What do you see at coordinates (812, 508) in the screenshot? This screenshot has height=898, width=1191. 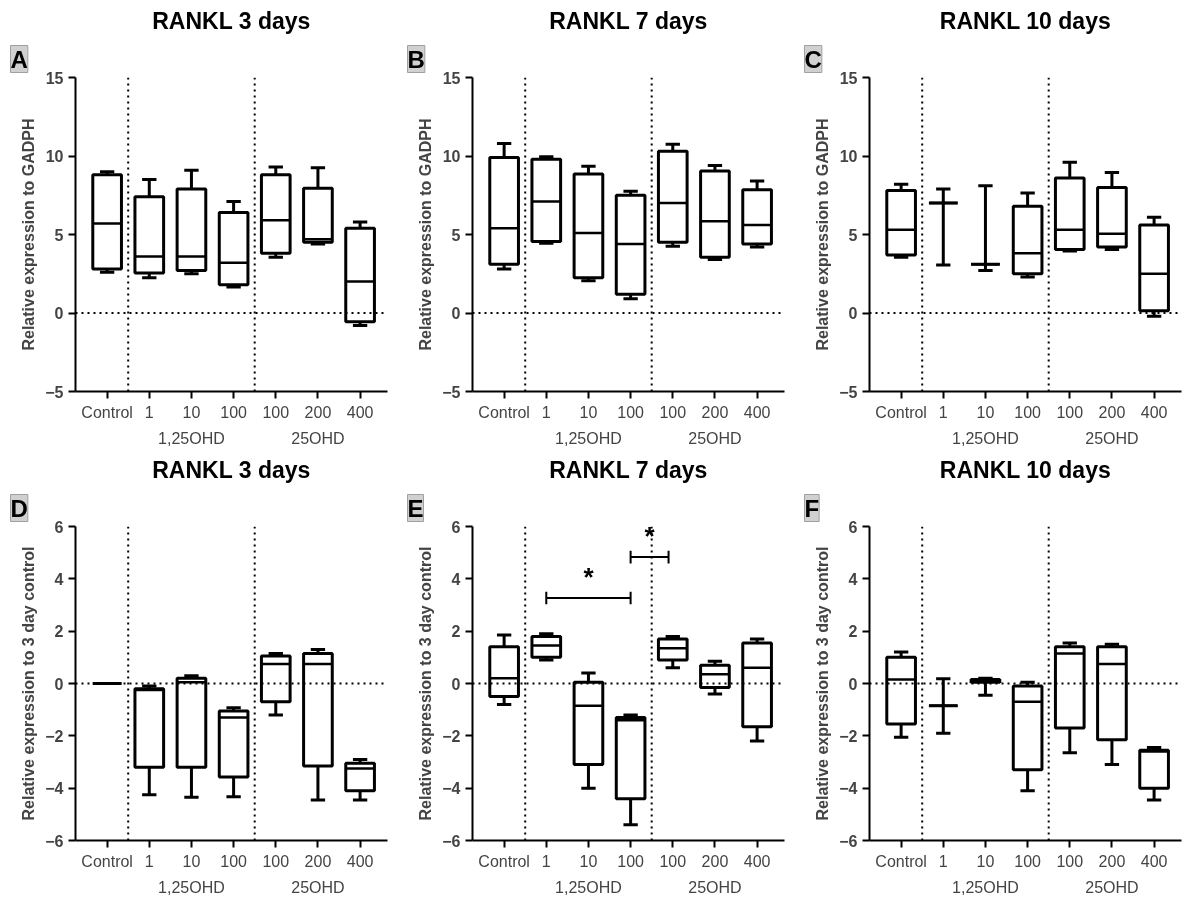 I see `text: F` at bounding box center [812, 508].